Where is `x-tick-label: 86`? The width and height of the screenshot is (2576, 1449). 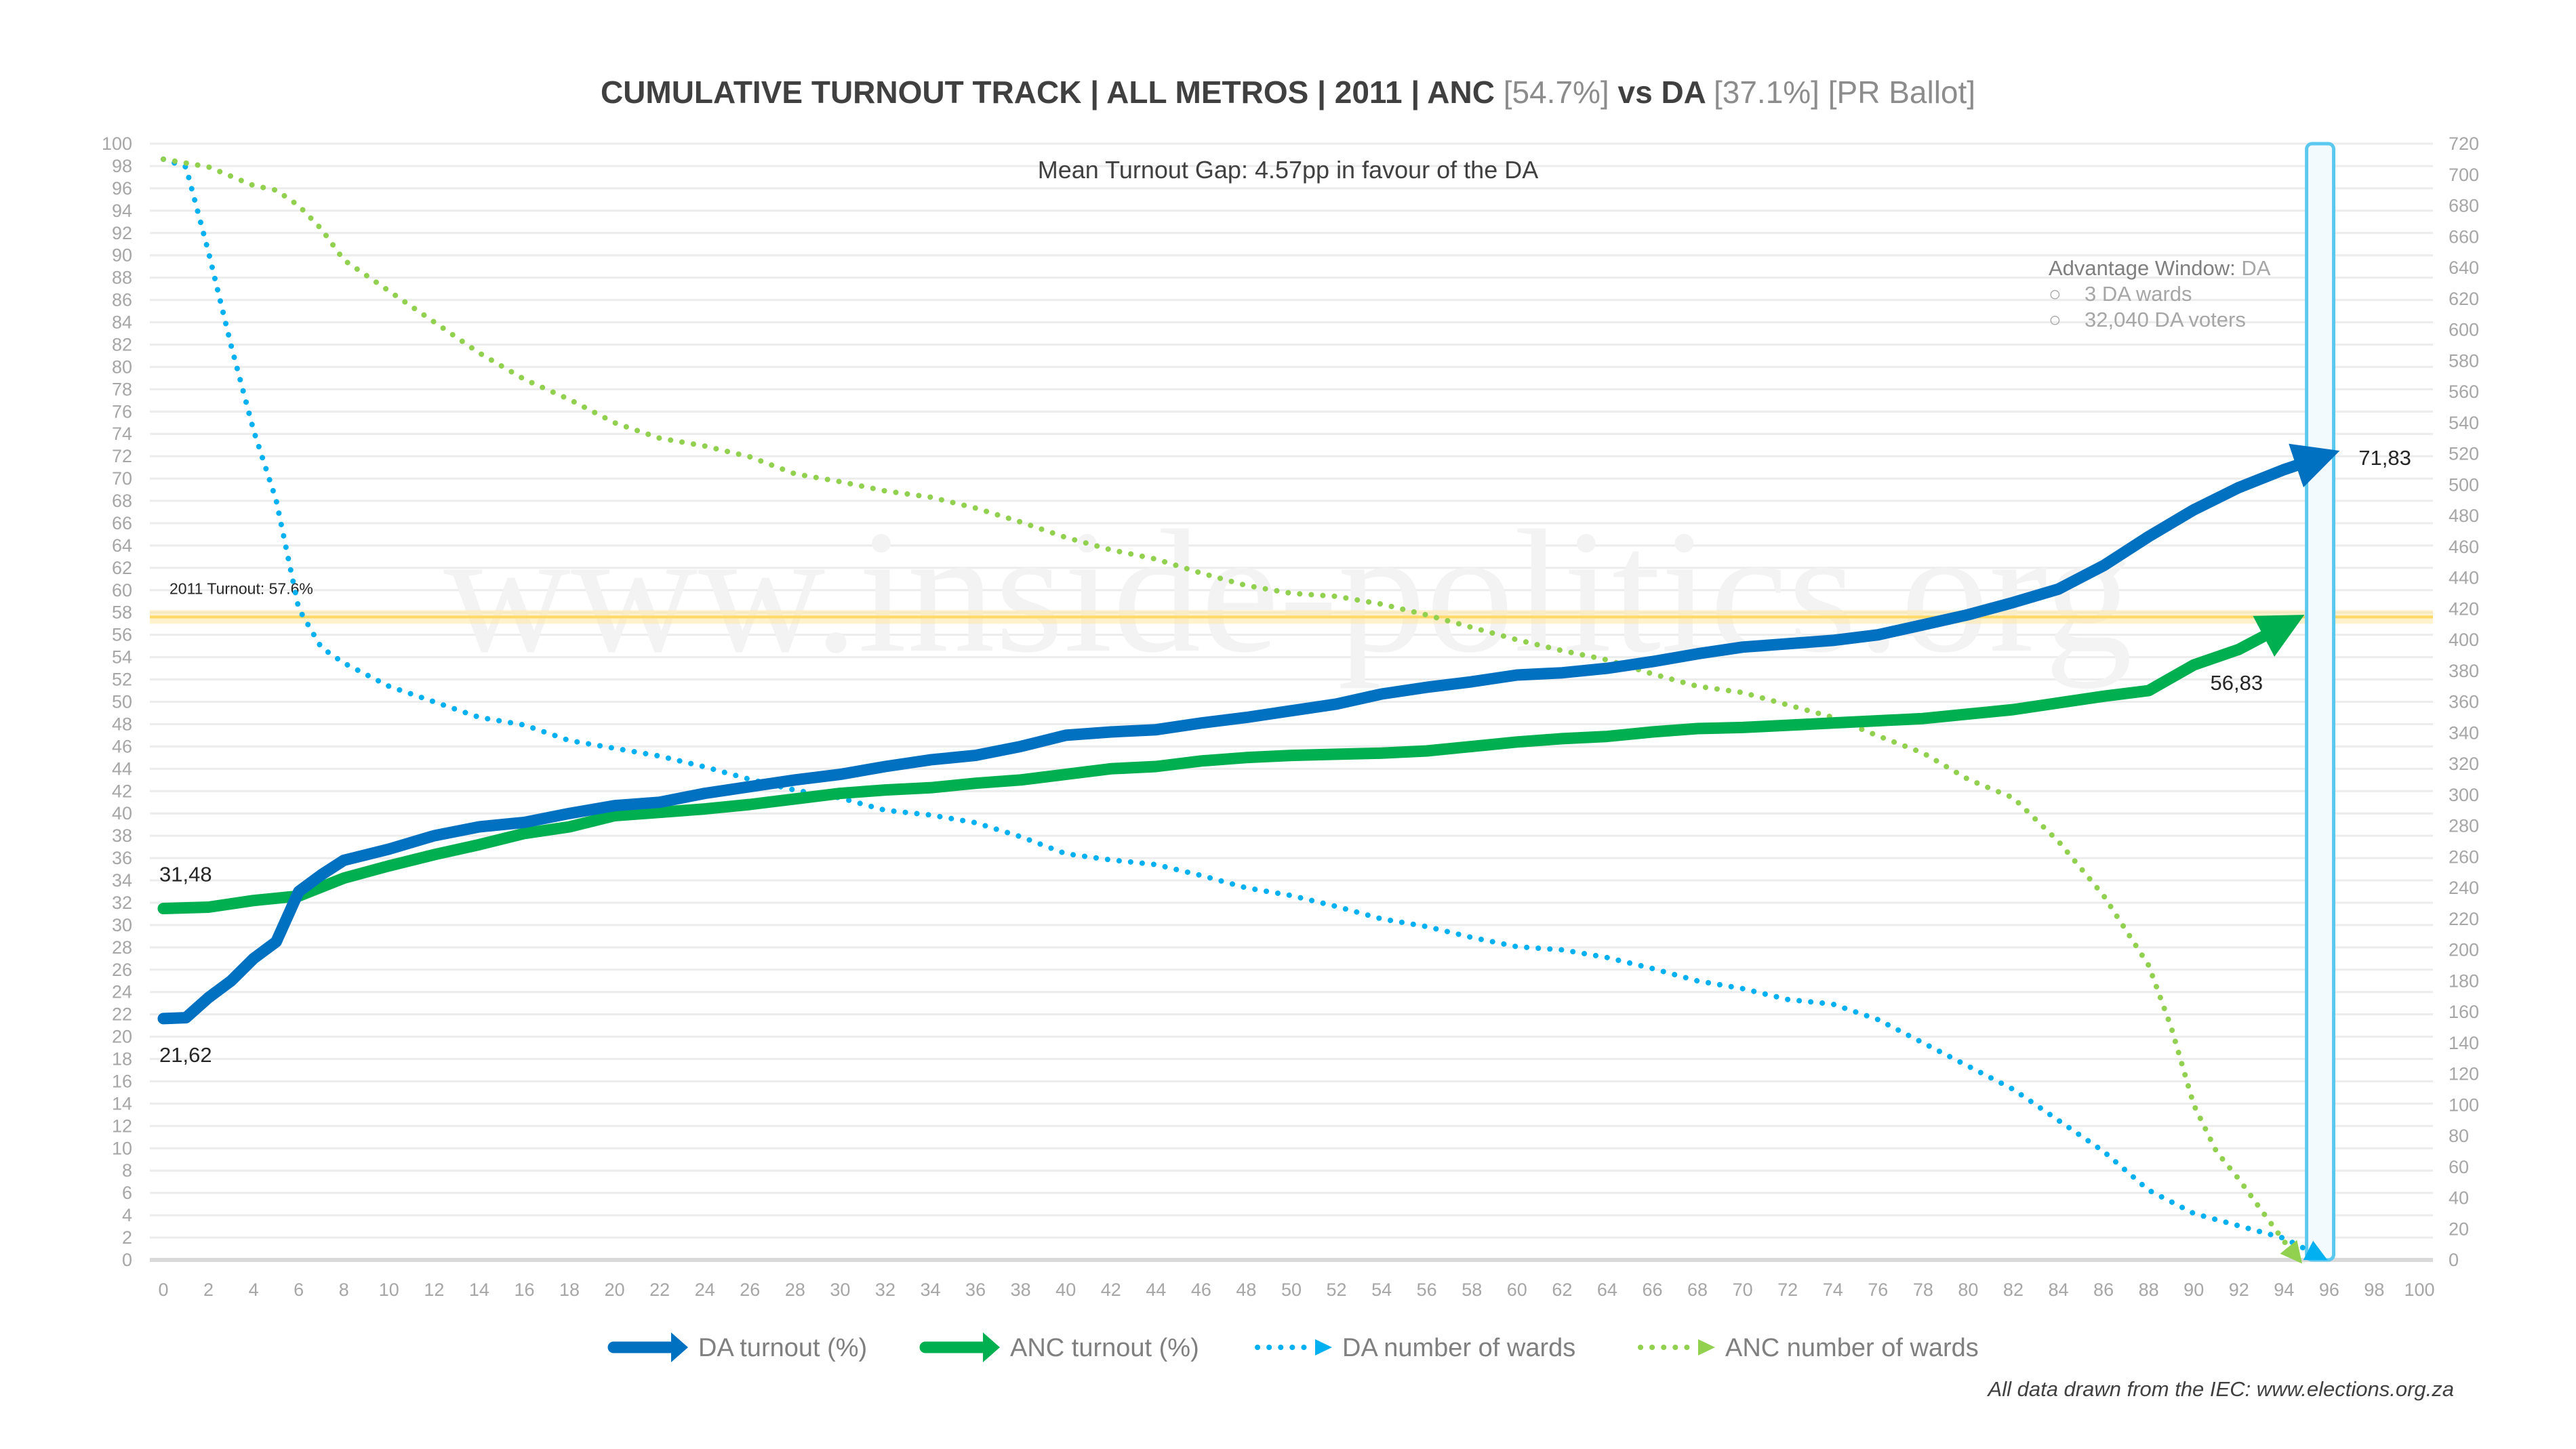 x-tick-label: 86 is located at coordinates (2103, 1290).